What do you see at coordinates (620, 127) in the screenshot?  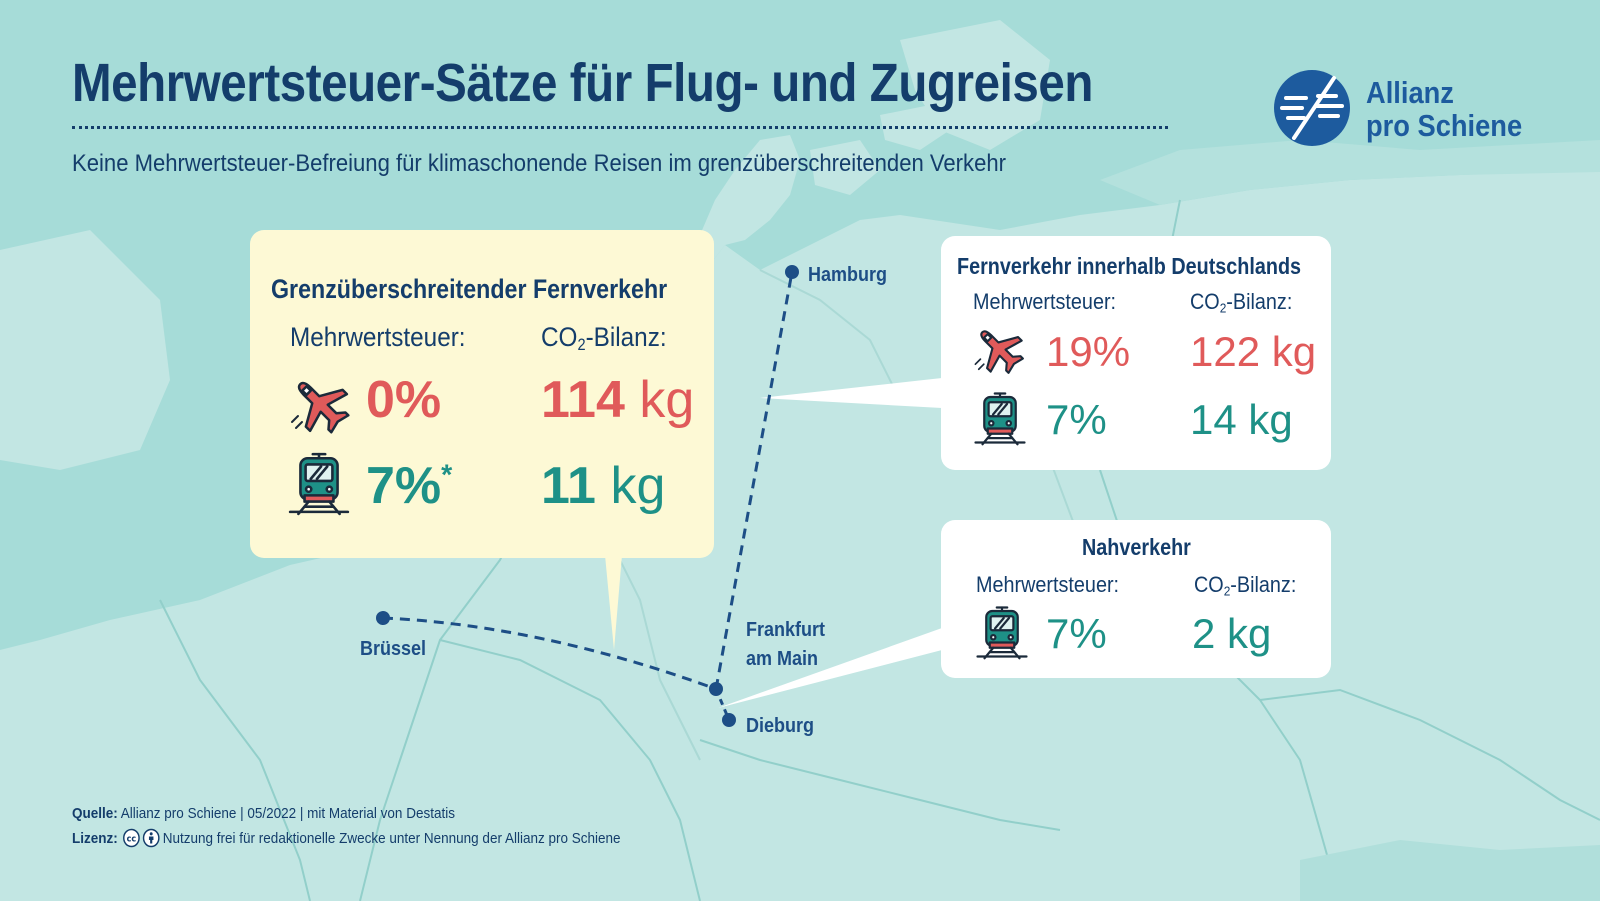 I see `title-divider` at bounding box center [620, 127].